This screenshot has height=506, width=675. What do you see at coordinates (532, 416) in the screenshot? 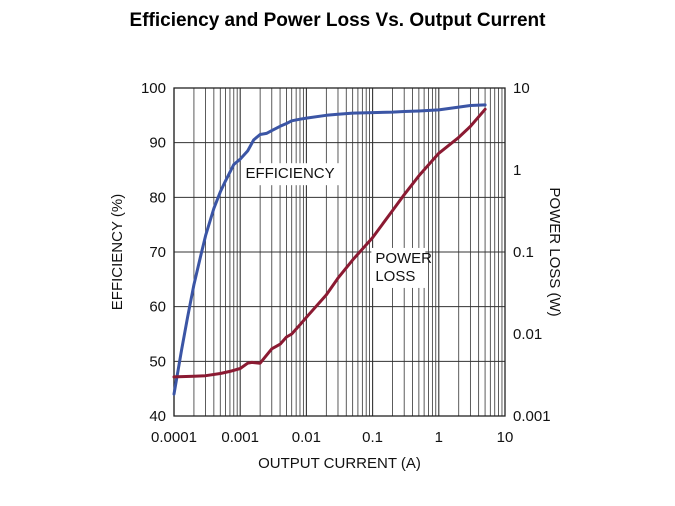
I see `y2-tick-label: 0.001` at bounding box center [532, 416].